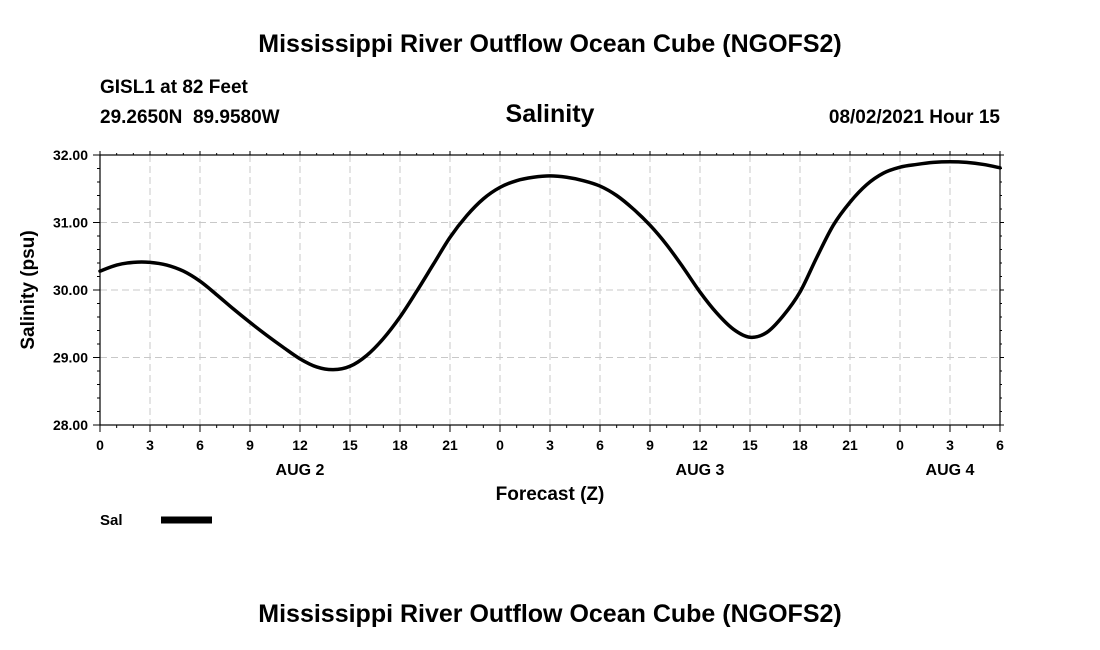  I want to click on y-tick-label: 30.00, so click(70, 290).